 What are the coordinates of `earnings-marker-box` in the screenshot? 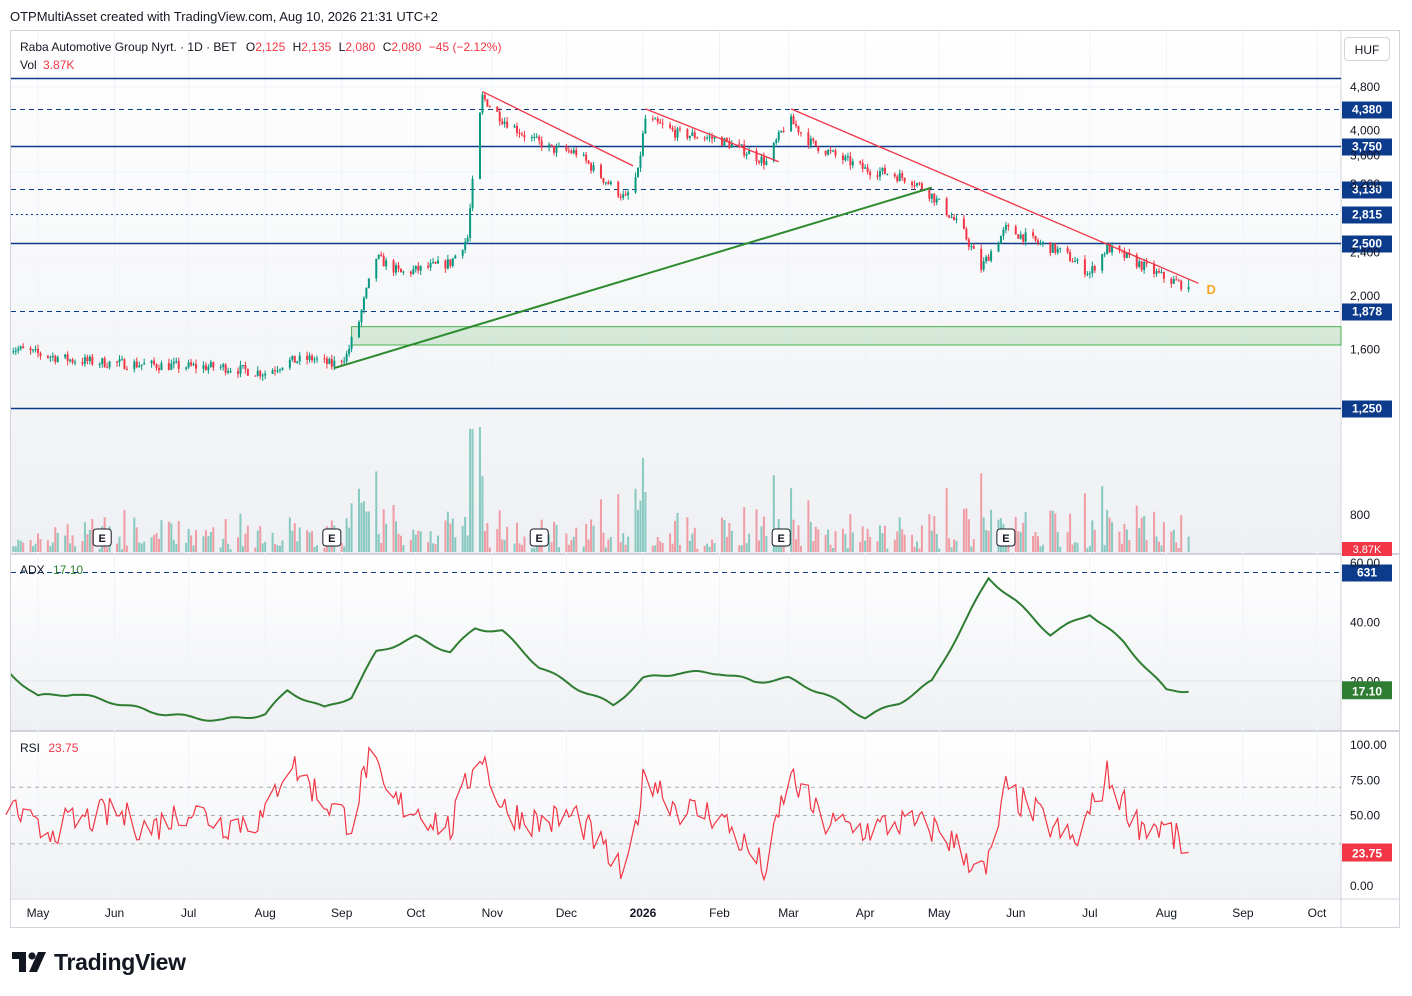 It's located at (539, 537).